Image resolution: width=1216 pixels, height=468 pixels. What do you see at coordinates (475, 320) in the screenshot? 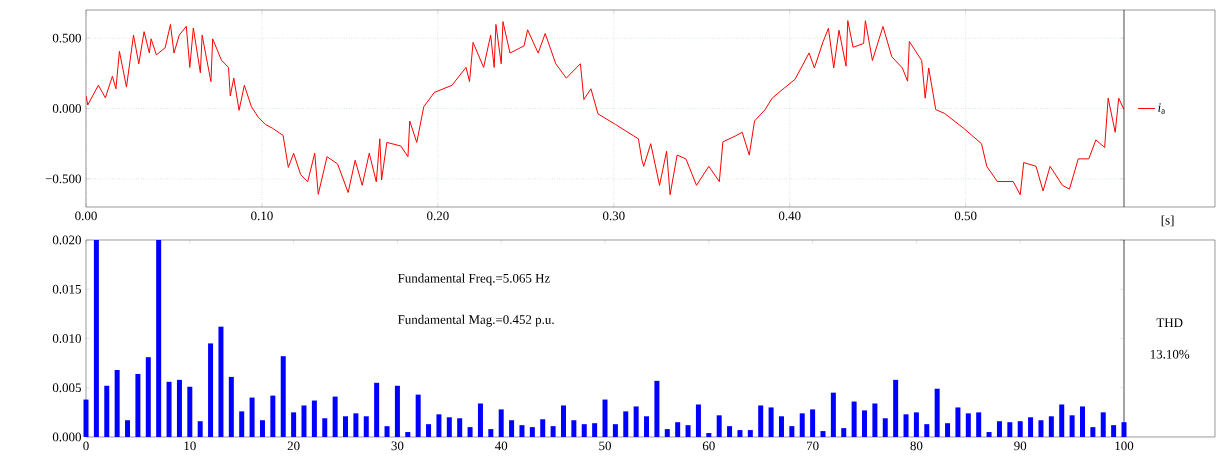
I see `annotation: Fundamental Mag.=0.452 p.u.` at bounding box center [475, 320].